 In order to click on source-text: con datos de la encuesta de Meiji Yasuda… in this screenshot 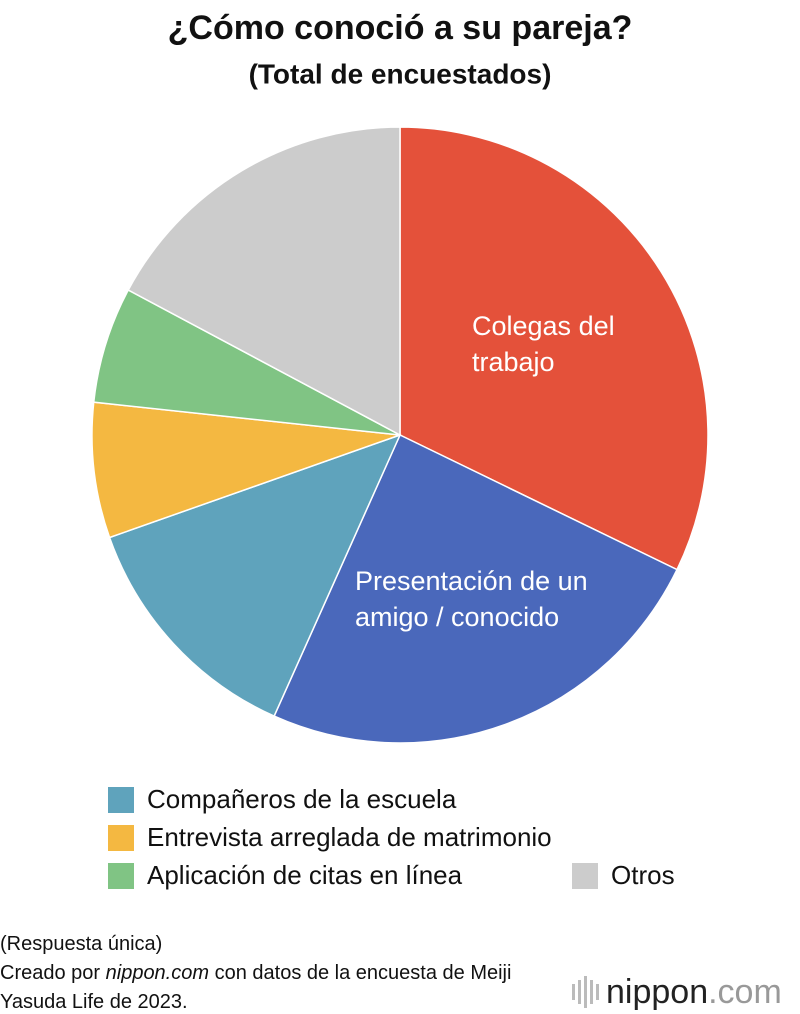, I will do `click(256, 987)`.